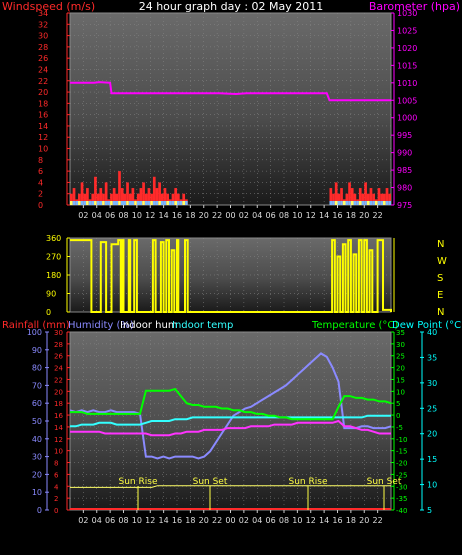 This screenshot has width=462, height=555. What do you see at coordinates (231, 404) in the screenshot?
I see `series-line-temperature` at bounding box center [231, 404].